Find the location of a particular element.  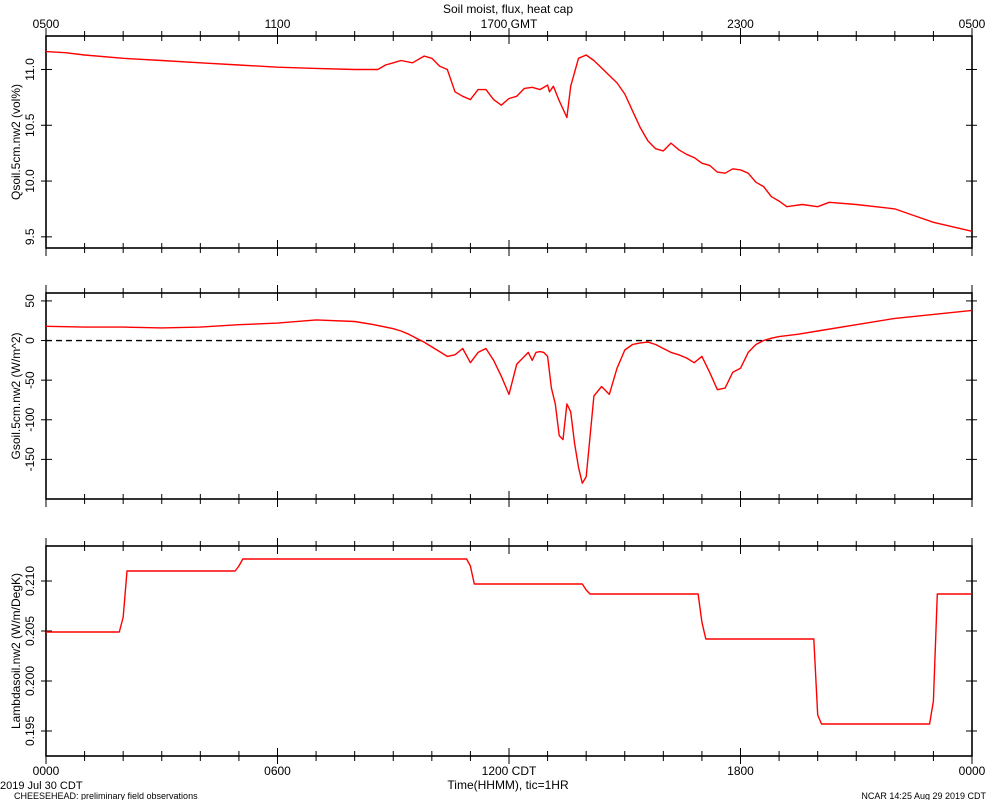

footer-timestamp: NCAR 14:25 Aug 29 2019 CDT is located at coordinates (923, 795).